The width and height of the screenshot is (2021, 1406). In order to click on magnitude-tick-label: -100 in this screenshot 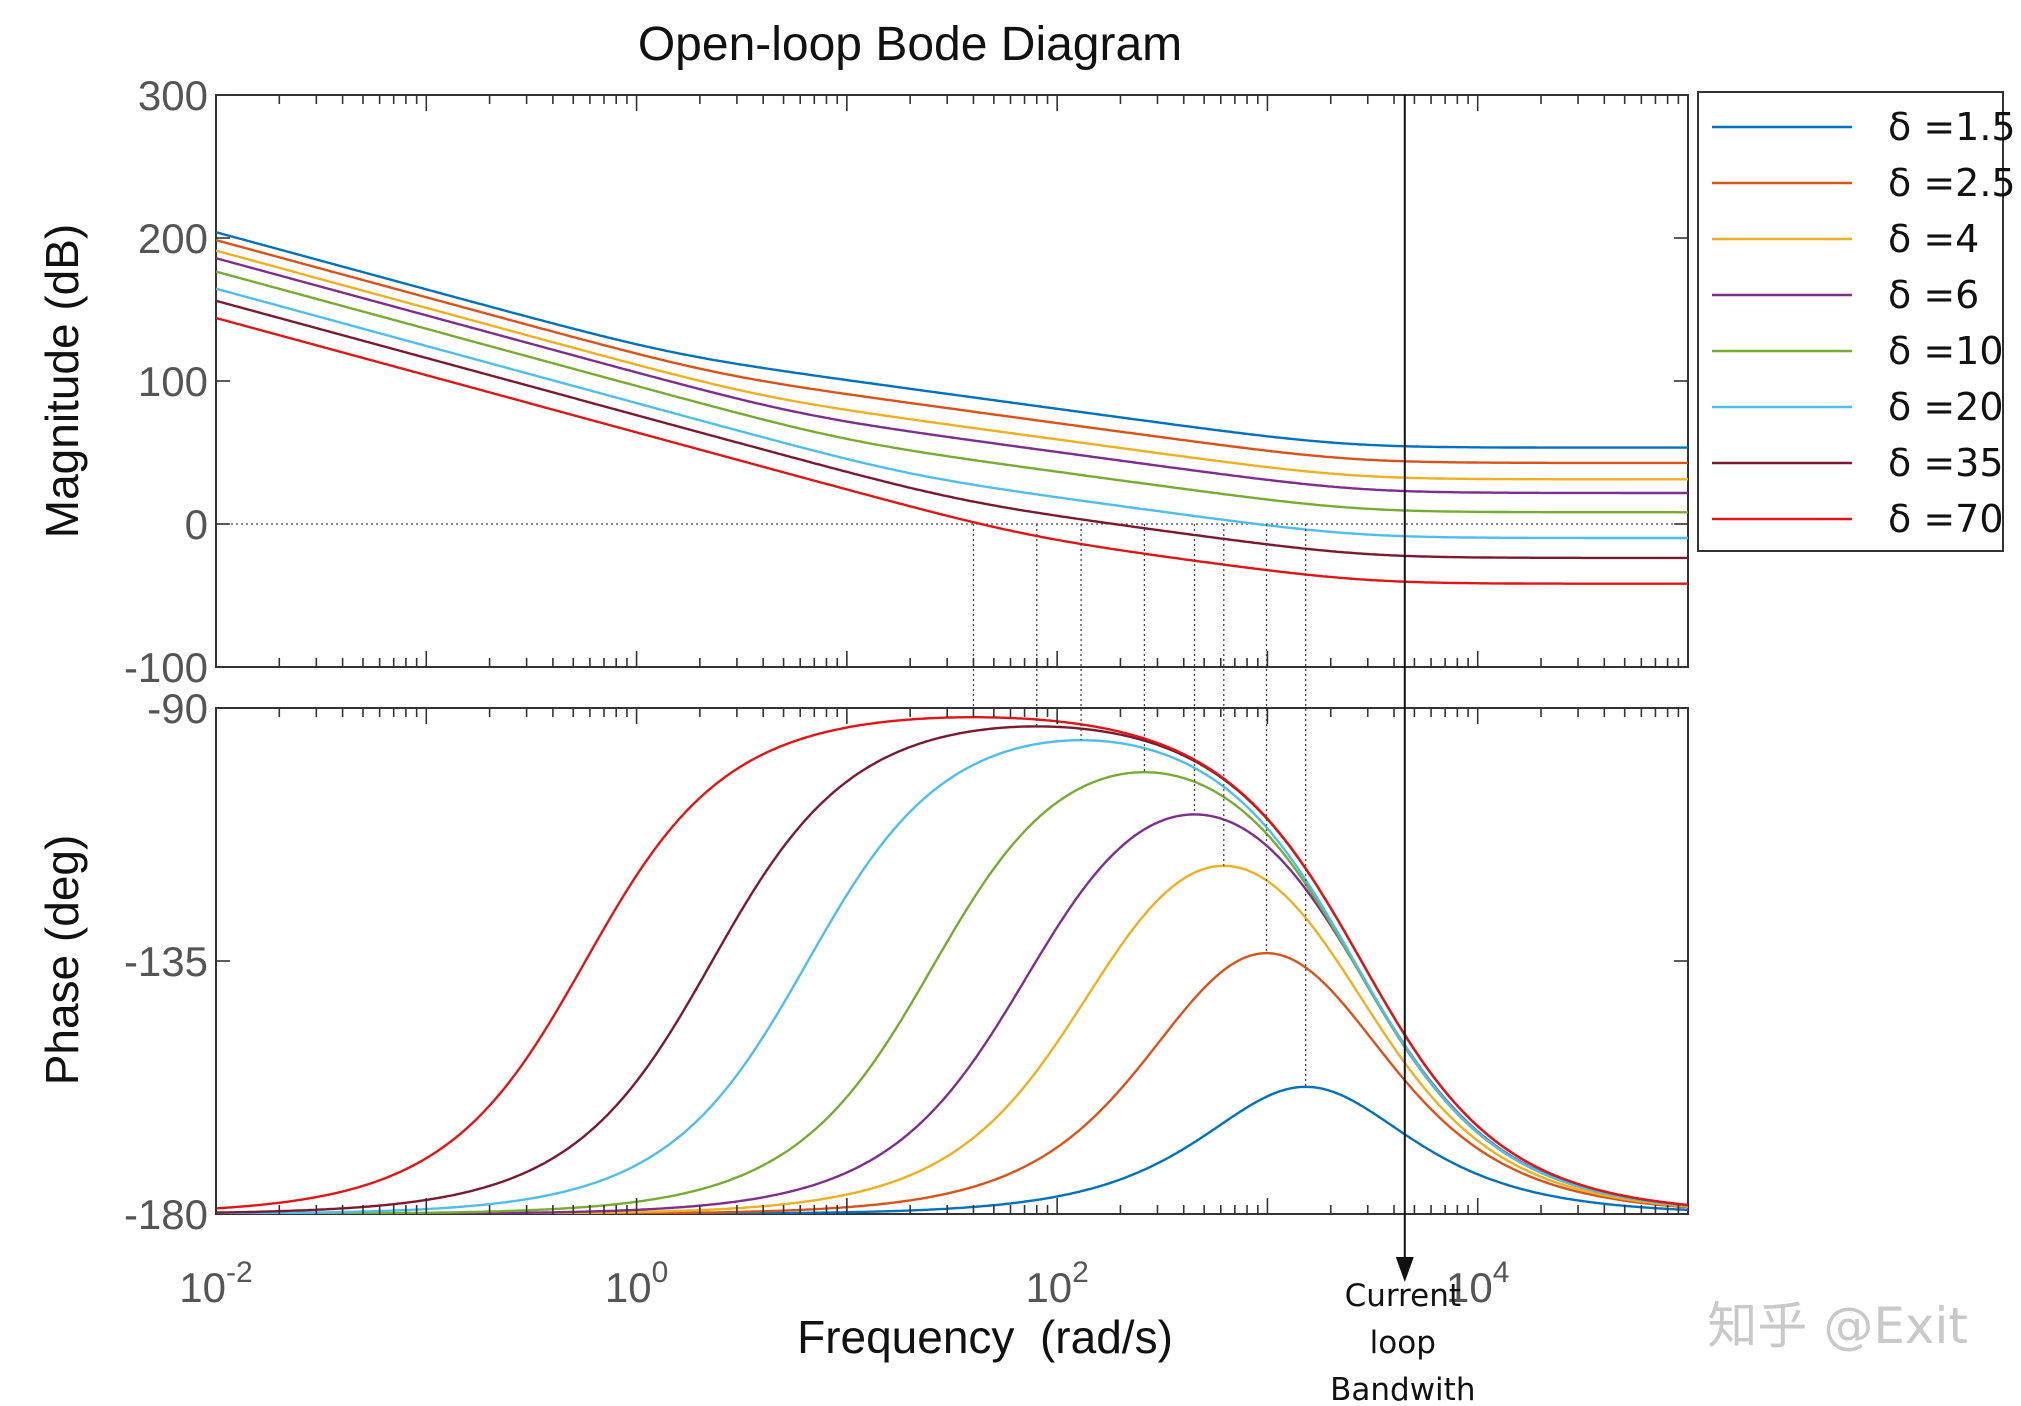, I will do `click(166, 667)`.